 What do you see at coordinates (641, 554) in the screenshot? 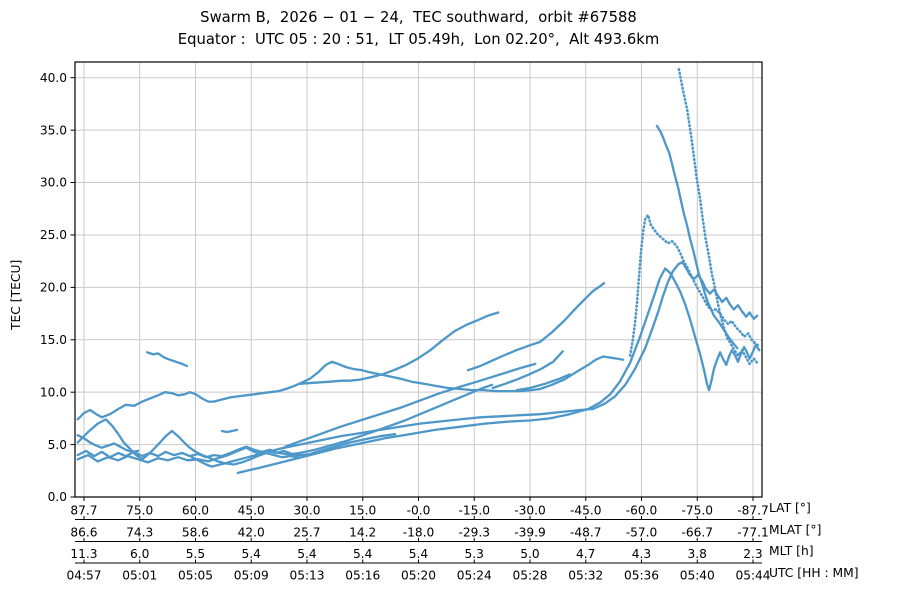
I see `x-tick-label: 4.3` at bounding box center [641, 554].